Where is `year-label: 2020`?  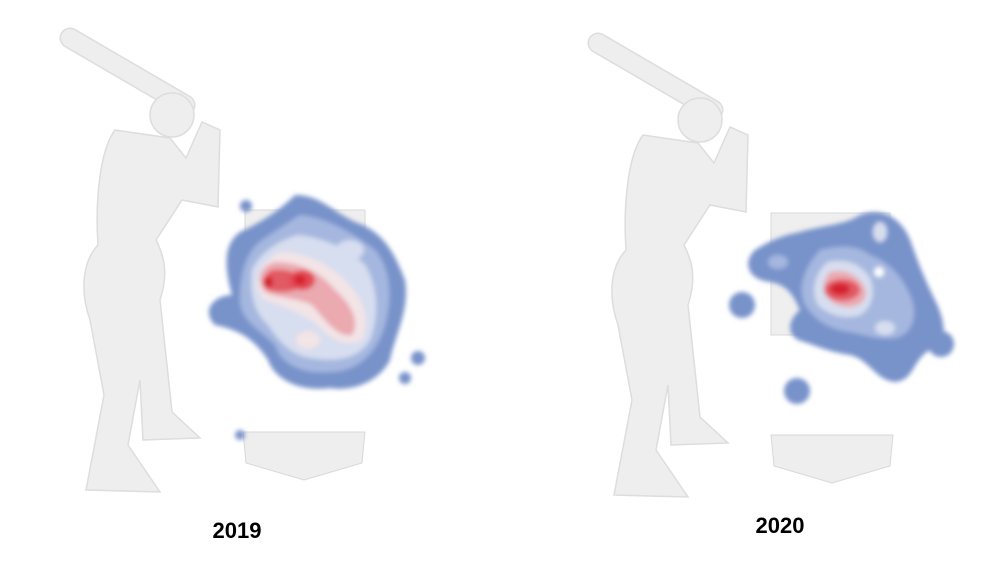
year-label: 2020 is located at coordinates (780, 525).